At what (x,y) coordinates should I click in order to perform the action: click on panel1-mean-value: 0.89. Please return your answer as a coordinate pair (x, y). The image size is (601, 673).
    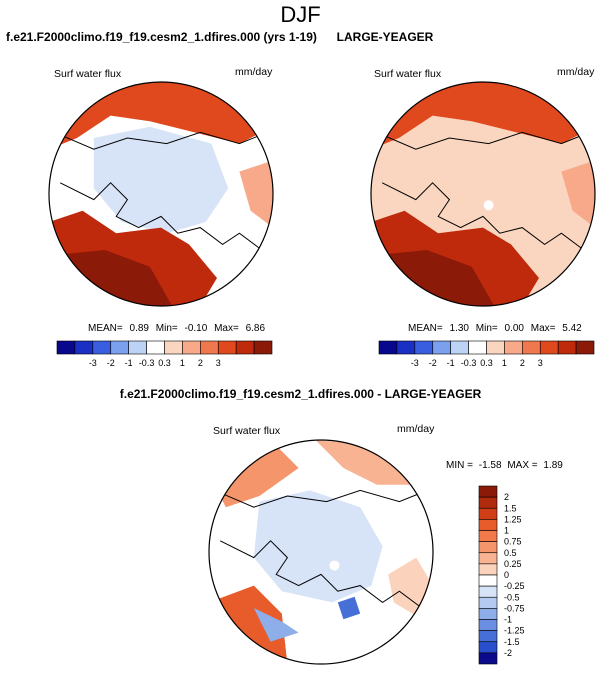
    Looking at the image, I should click on (139, 328).